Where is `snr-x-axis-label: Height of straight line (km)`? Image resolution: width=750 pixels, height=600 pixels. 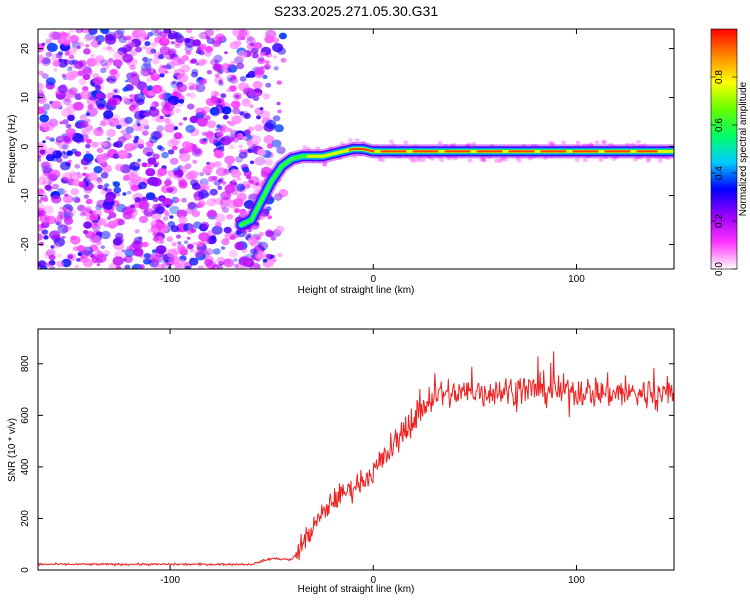 snr-x-axis-label: Height of straight line (km) is located at coordinates (356, 589).